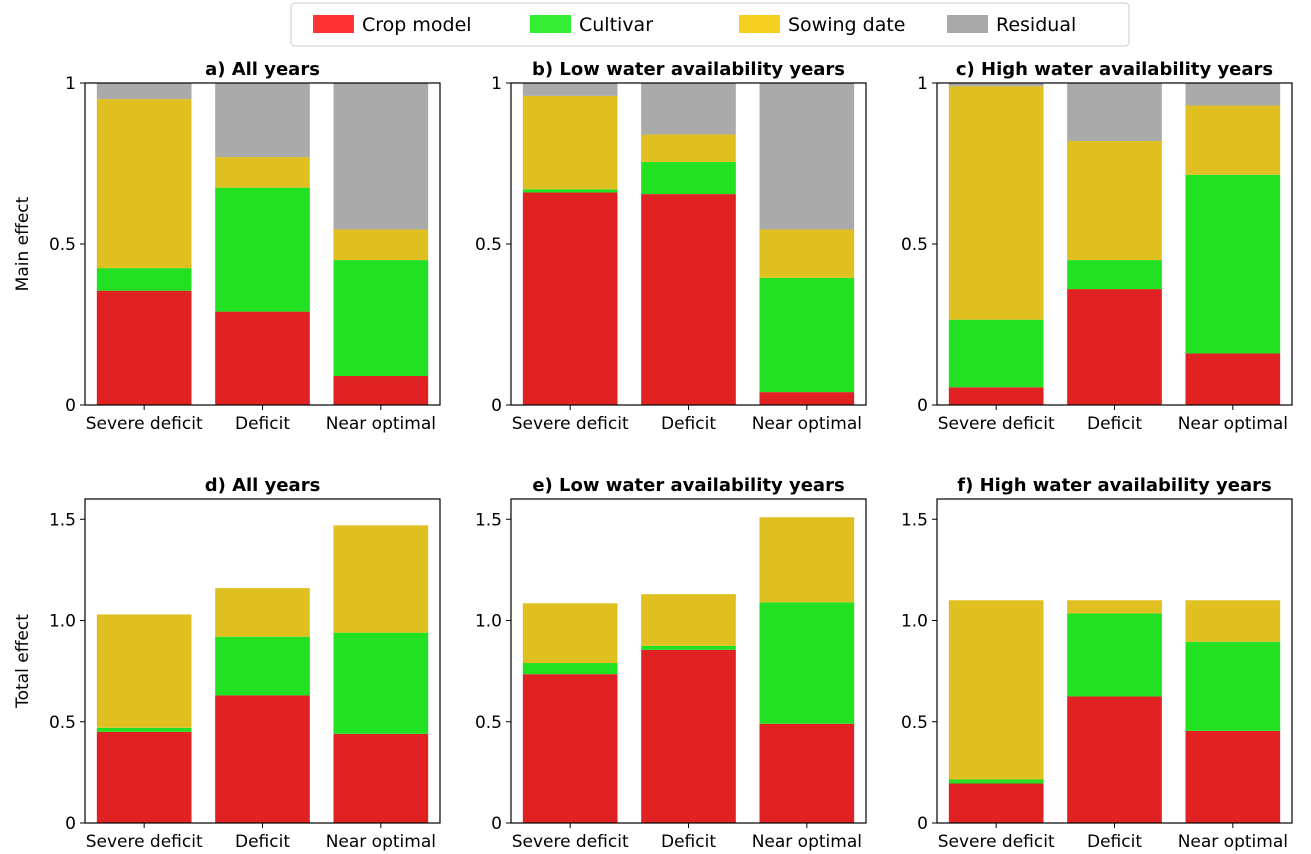  Describe the element at coordinates (23, 243) in the screenshot. I see `y-axis-label: Main effect` at that location.